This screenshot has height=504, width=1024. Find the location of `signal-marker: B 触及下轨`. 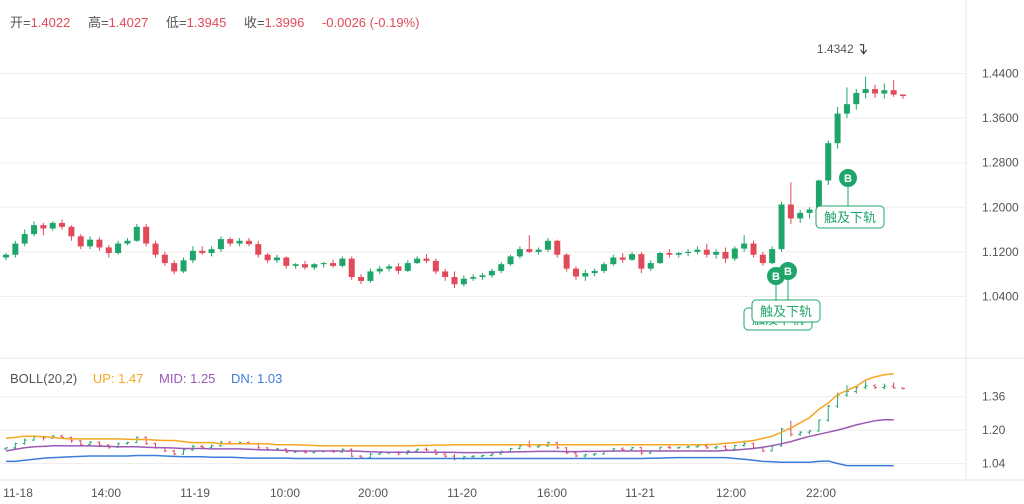

signal-marker: B 触及下轨 is located at coordinates (850, 199).